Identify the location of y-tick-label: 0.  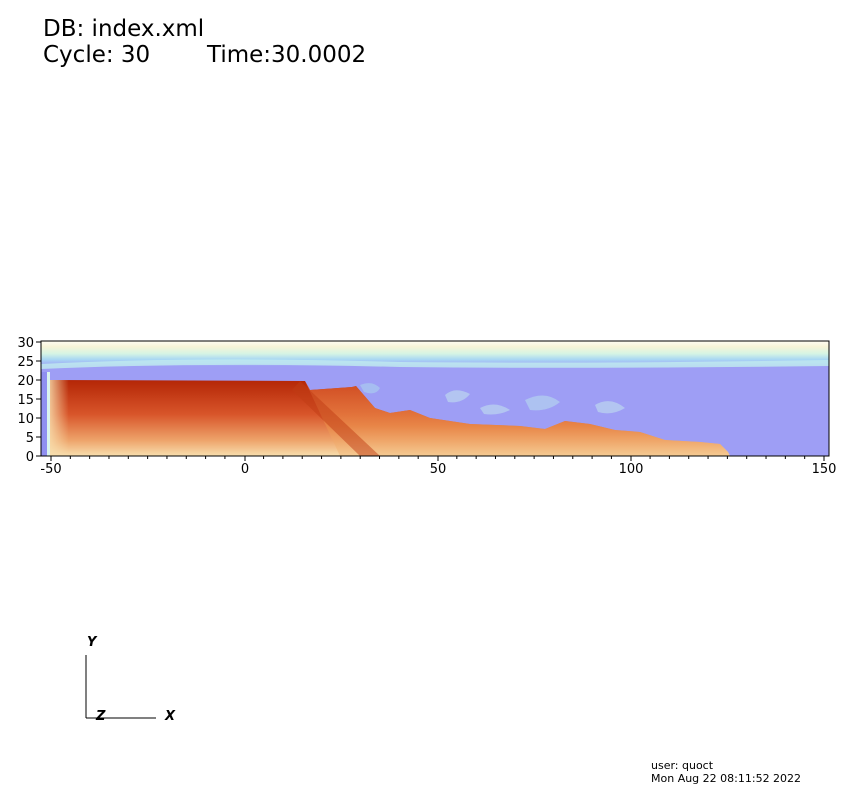
(30, 457).